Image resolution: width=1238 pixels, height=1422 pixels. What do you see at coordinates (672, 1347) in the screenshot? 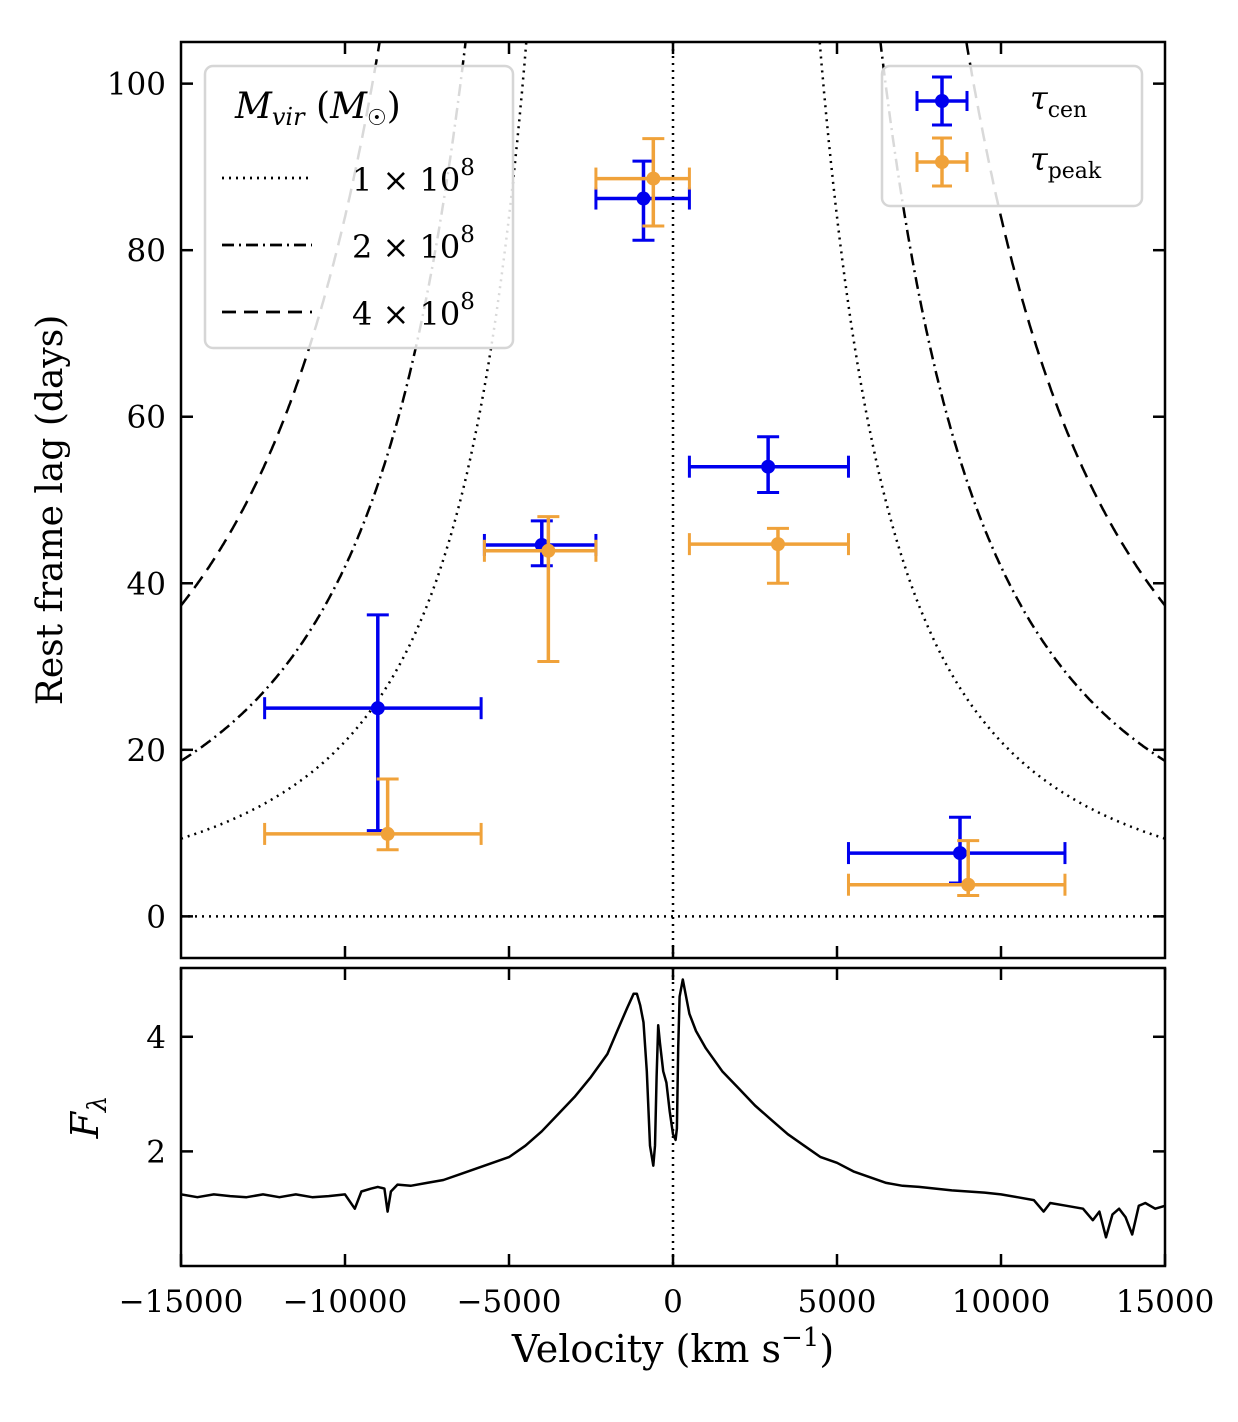
I see `x-axis-label: Velocity (km s−1)` at bounding box center [672, 1347].